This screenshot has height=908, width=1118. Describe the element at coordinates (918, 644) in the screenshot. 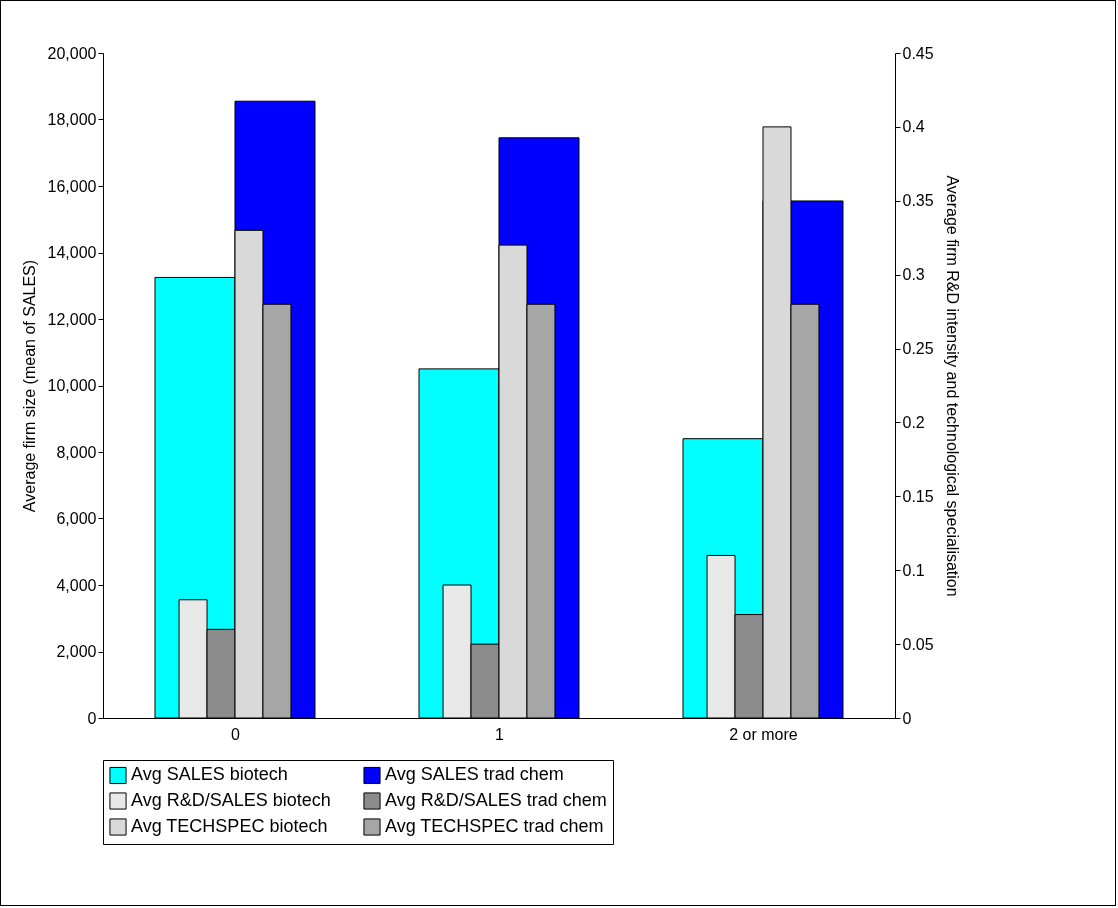

I see `y2-tick-label: 0.05` at that location.